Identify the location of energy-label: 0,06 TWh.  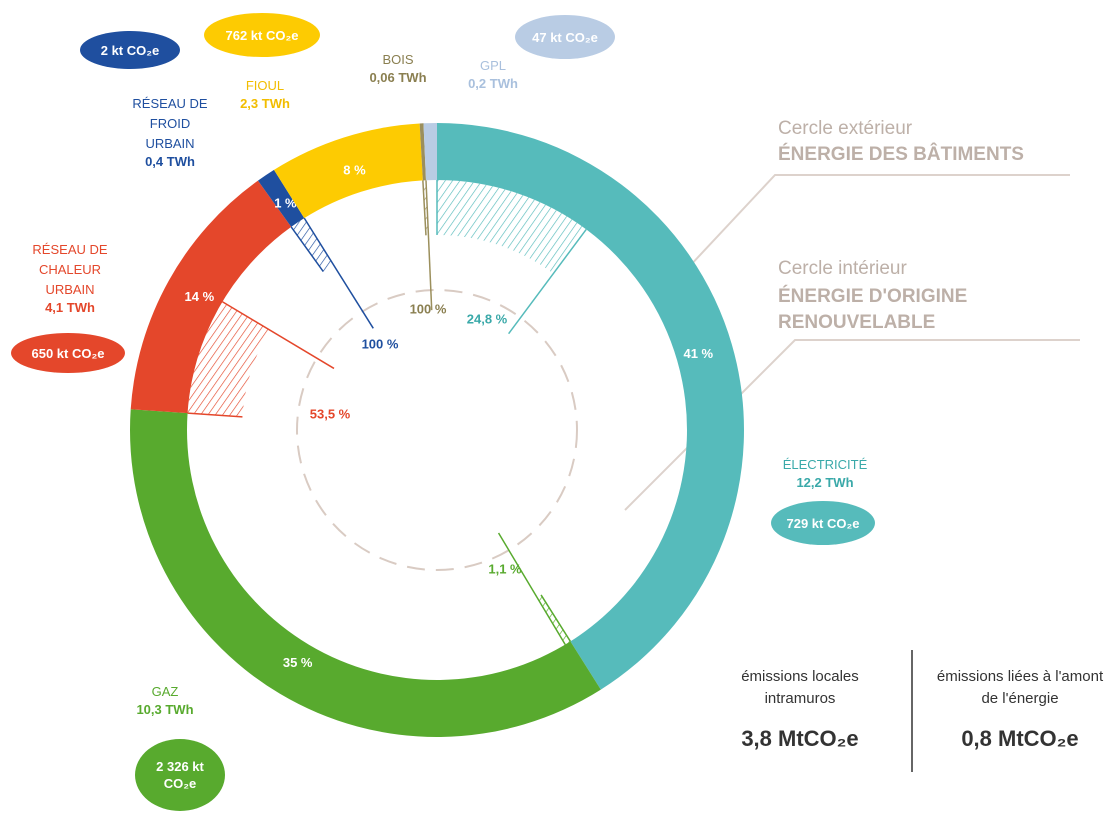
(398, 77).